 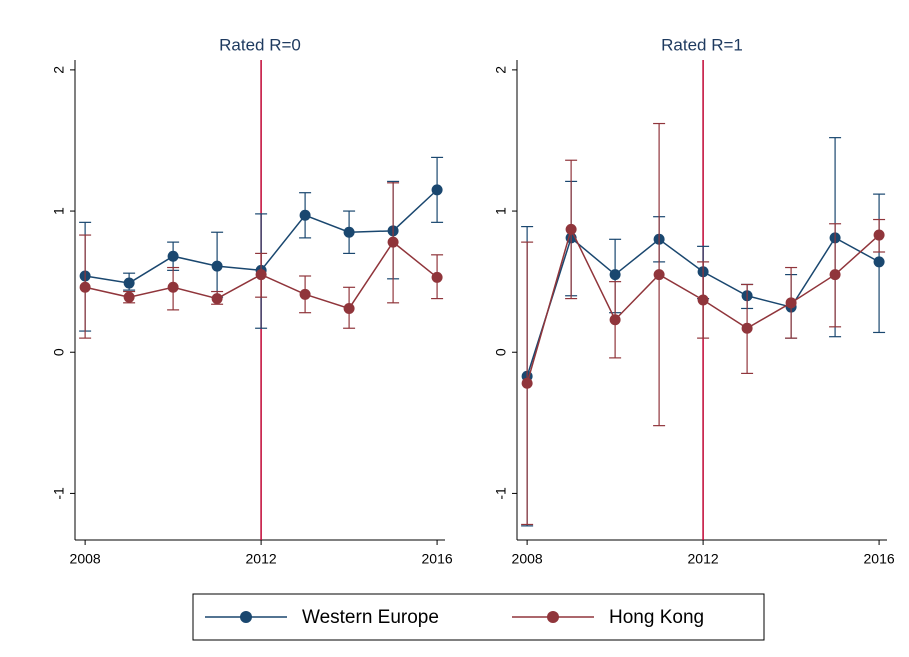 What do you see at coordinates (656, 617) in the screenshot?
I see `legend-label: Hong Kong` at bounding box center [656, 617].